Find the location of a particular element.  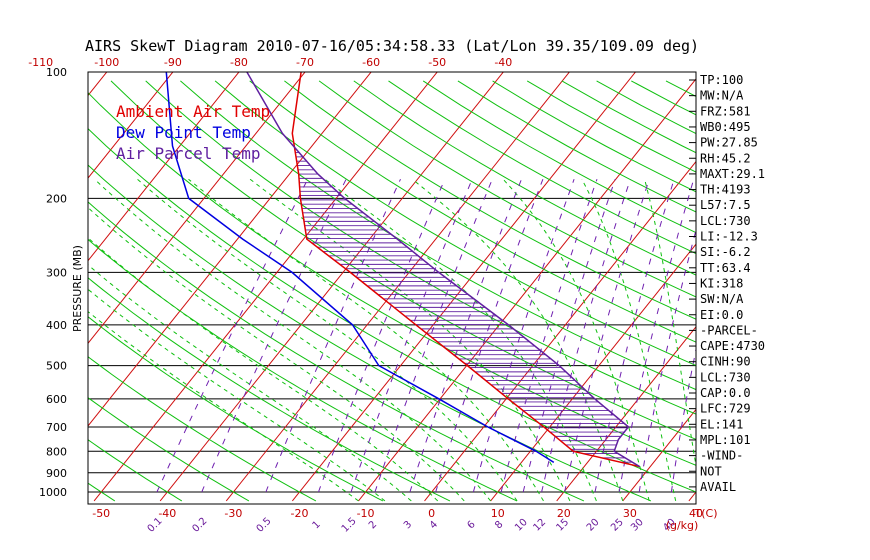

mixing-ratio-tick-label: 1 is located at coordinates (317, 525).